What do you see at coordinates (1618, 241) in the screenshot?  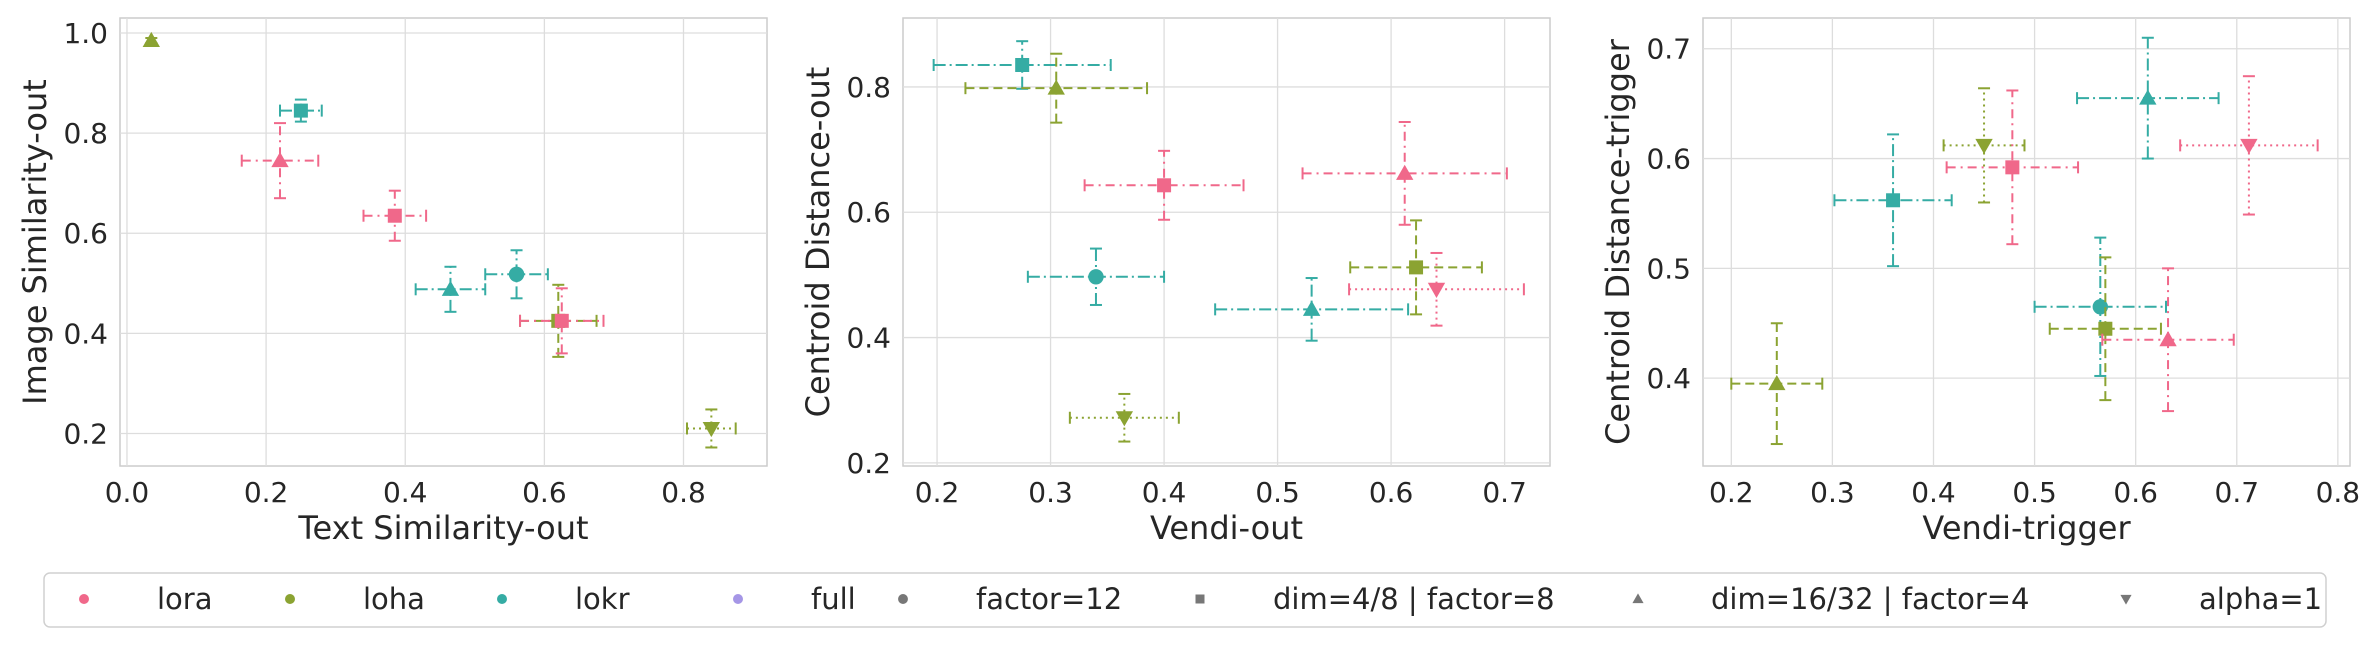 I see `y-axis-label: Centroid Distance-trigger` at bounding box center [1618, 241].